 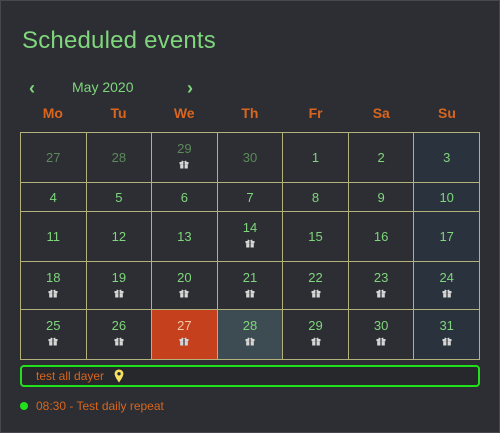 I want to click on calendar-day-cell: 10, so click(x=446, y=197).